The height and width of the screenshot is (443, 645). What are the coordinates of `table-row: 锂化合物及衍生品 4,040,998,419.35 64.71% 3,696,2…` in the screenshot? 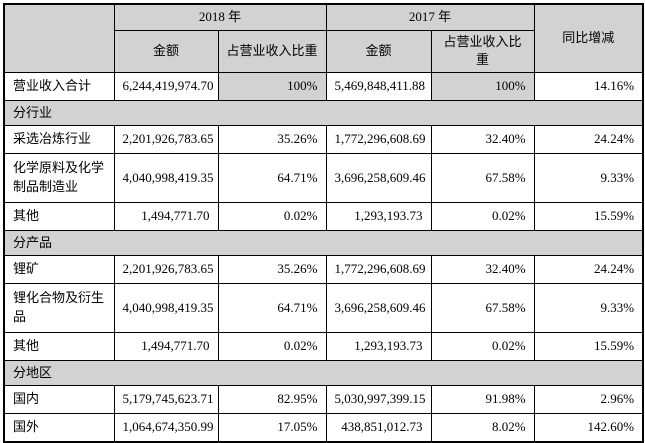 It's located at (323, 308).